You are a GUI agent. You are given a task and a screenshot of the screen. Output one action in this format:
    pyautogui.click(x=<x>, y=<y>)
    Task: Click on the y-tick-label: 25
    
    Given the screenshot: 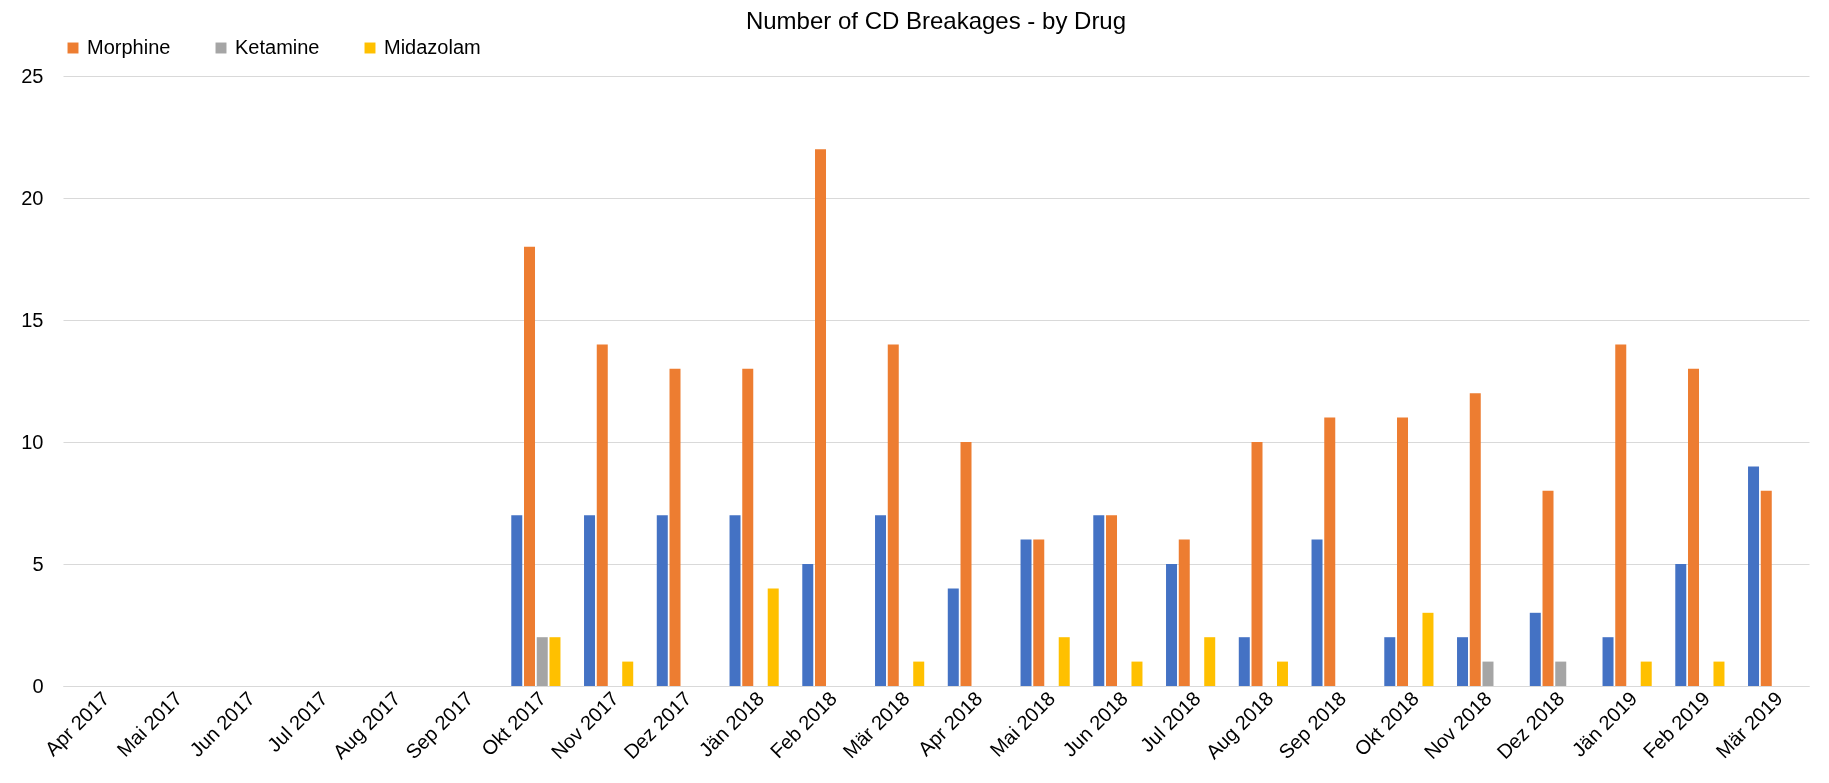 What is the action you would take?
    pyautogui.click(x=32, y=75)
    